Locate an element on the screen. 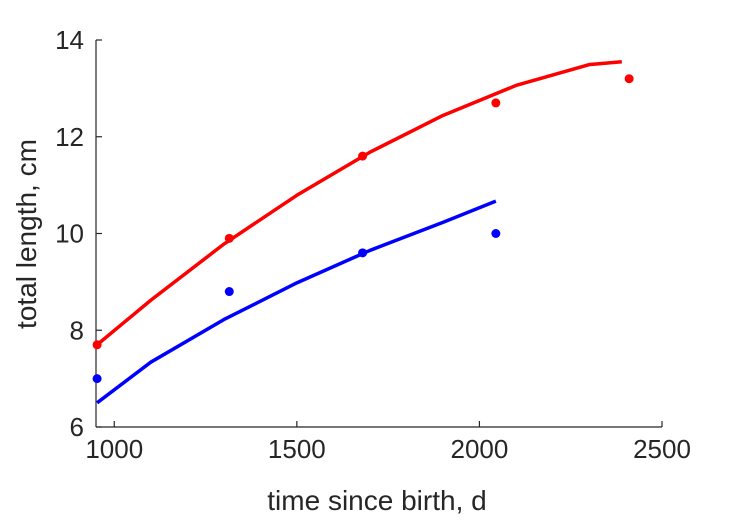 This screenshot has width=729, height=521. x-tick-label: 1000 is located at coordinates (114, 449).